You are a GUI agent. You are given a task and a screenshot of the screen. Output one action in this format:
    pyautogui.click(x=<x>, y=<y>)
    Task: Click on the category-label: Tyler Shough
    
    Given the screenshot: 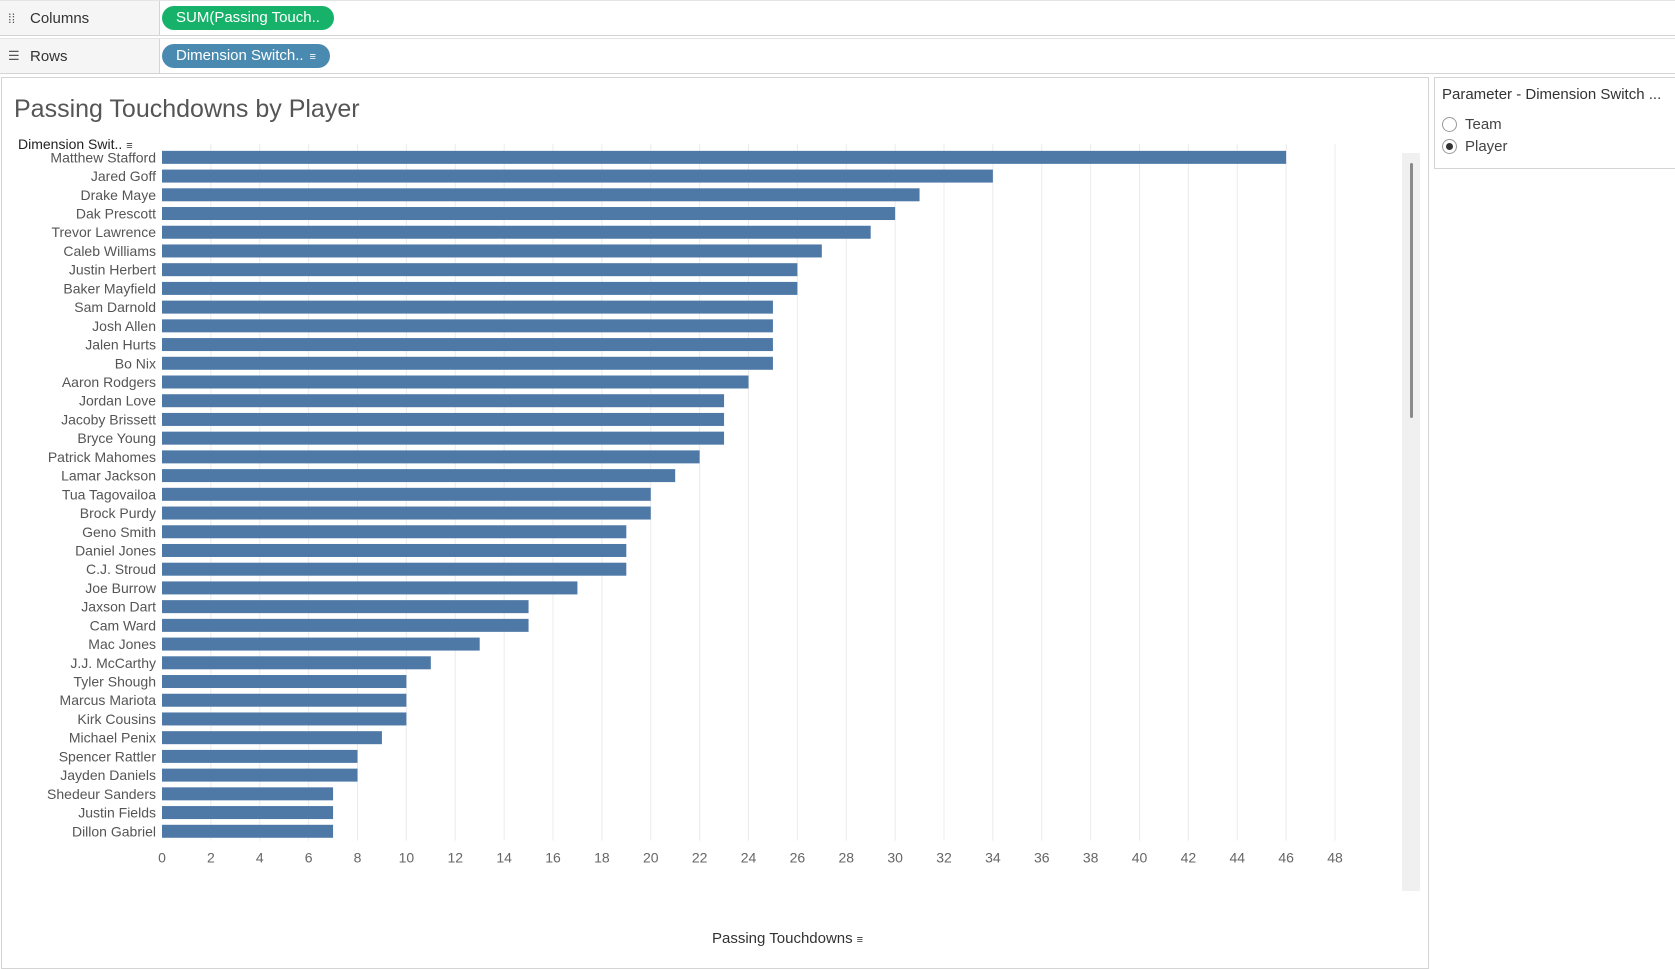 What is the action you would take?
    pyautogui.click(x=115, y=682)
    